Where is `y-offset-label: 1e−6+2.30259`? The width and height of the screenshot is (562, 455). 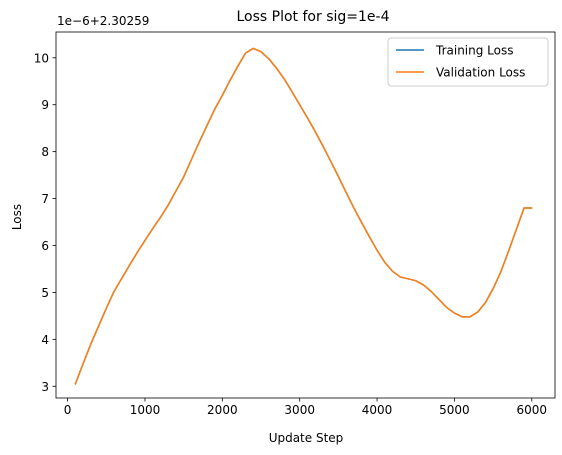 y-offset-label: 1e−6+2.30259 is located at coordinates (103, 21).